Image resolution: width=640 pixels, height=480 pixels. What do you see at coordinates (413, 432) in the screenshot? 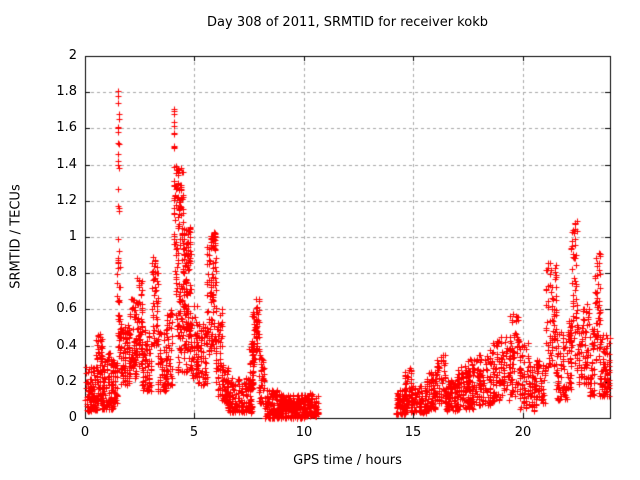
I see `x-tick-label: 15` at bounding box center [413, 432].